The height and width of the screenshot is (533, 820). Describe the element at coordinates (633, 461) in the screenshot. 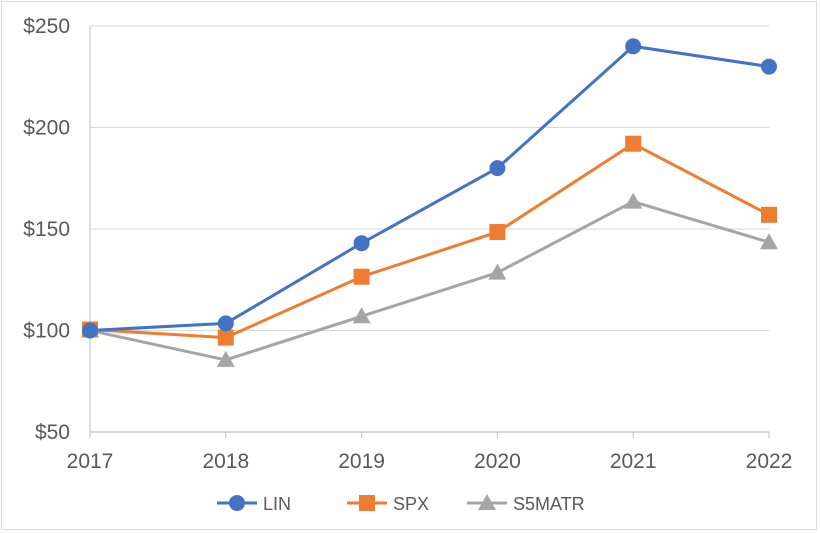

I see `x-tick-label-2021: 2021` at that location.